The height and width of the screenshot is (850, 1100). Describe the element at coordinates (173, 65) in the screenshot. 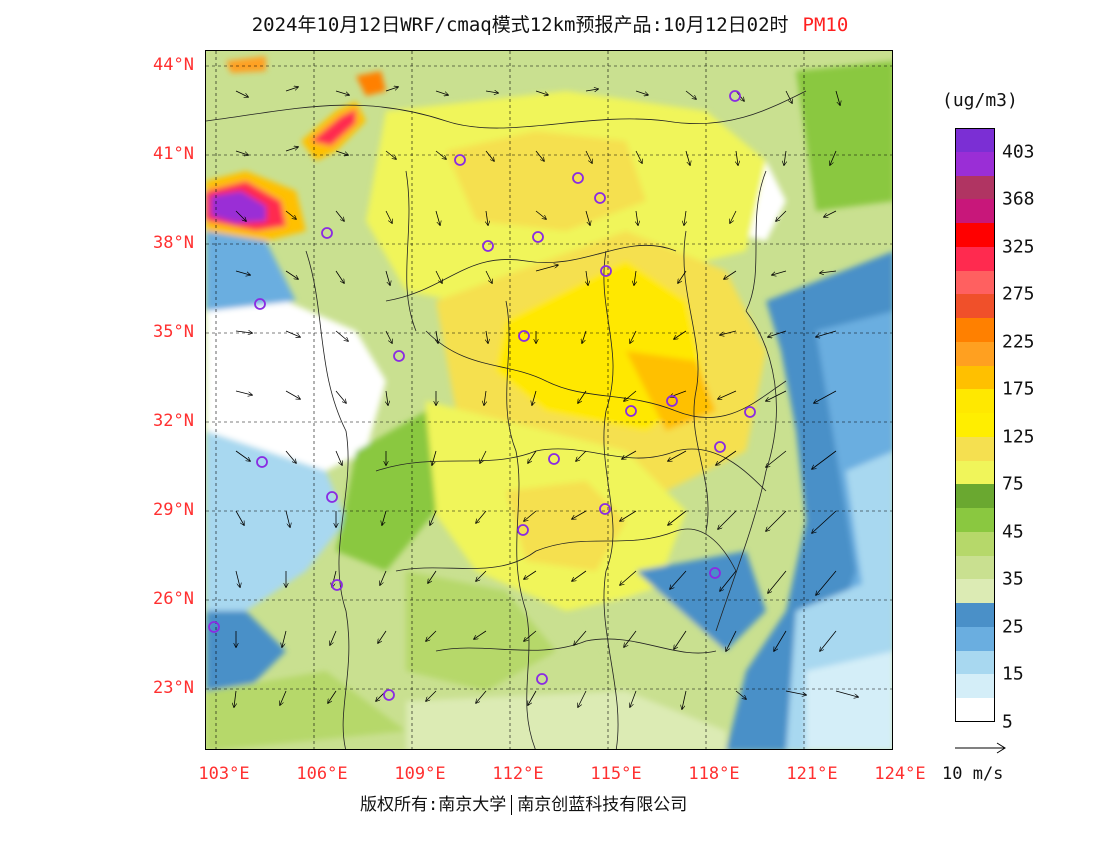

I see `lat-label: 44°N` at that location.